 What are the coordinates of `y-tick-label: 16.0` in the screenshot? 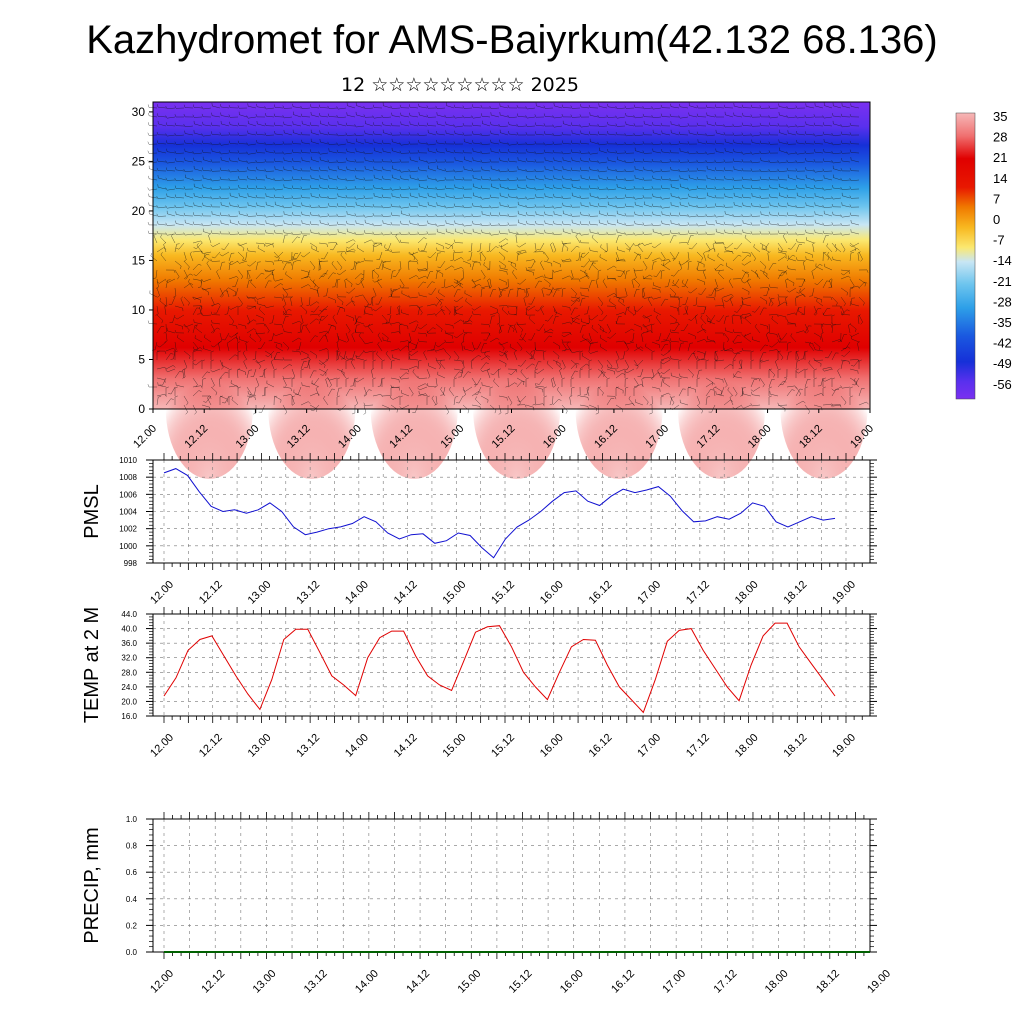 It's located at (129, 716).